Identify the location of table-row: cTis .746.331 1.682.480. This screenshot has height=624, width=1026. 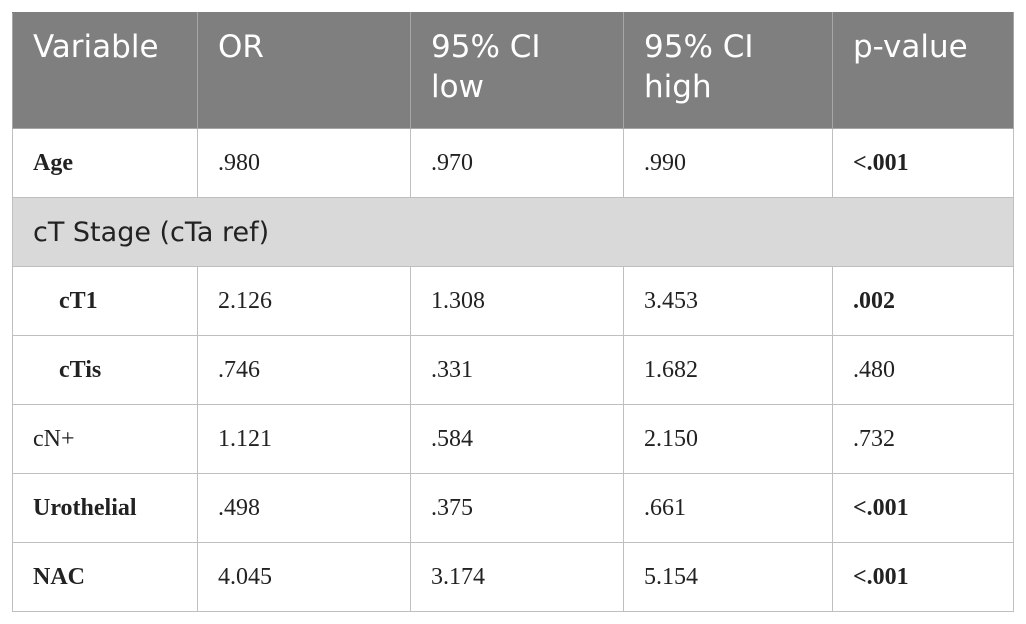
(513, 370).